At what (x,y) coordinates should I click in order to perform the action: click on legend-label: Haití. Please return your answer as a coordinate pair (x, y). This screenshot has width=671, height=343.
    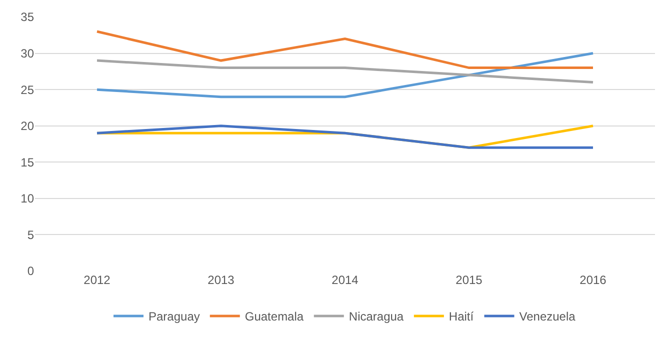
    Looking at the image, I should click on (461, 317).